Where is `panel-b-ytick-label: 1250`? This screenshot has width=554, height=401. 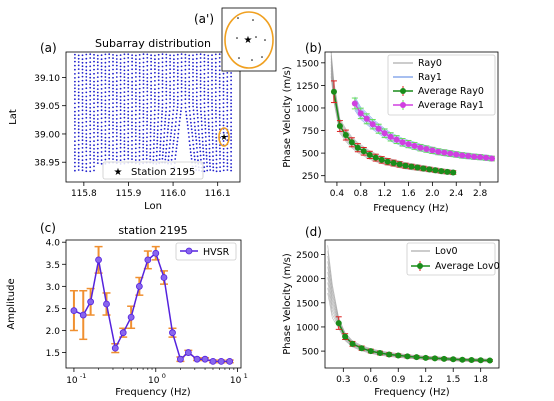 panel-b-ytick-label: 1250 is located at coordinates (307, 87).